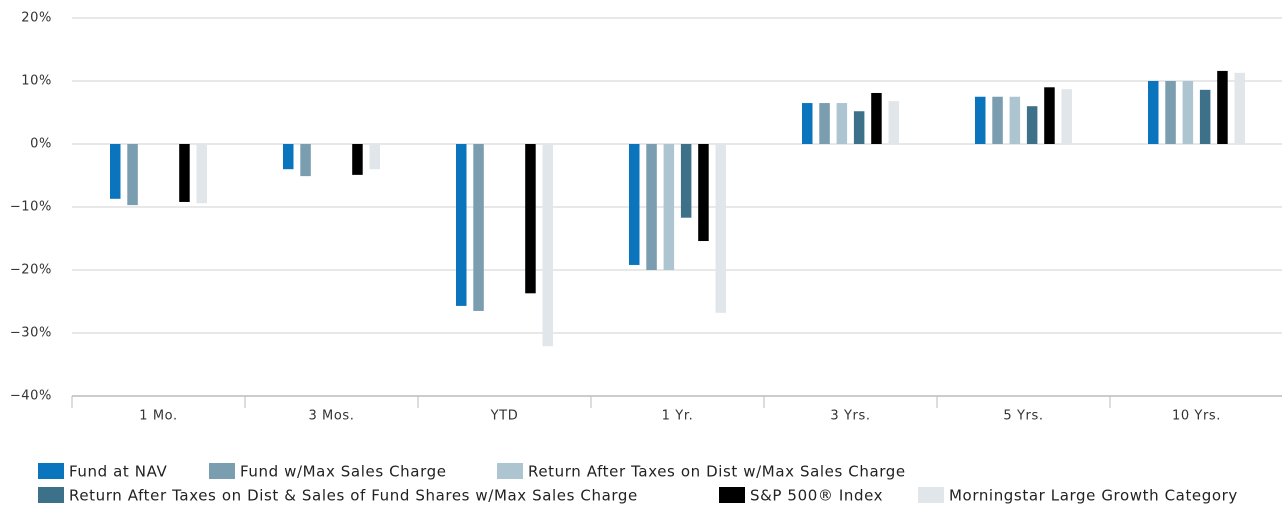  I want to click on x-tick-label: 5 Yrs., so click(1023, 416).